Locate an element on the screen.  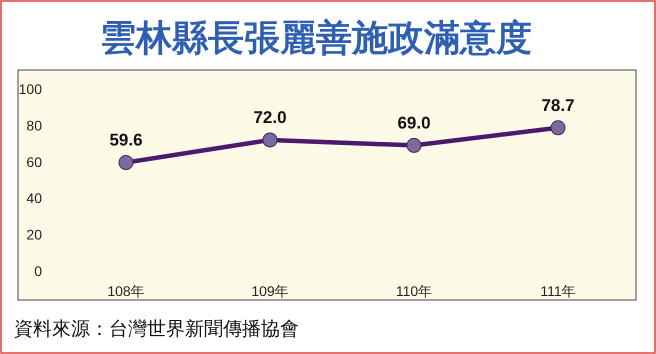
x-tick-label: 110年 is located at coordinates (414, 291).